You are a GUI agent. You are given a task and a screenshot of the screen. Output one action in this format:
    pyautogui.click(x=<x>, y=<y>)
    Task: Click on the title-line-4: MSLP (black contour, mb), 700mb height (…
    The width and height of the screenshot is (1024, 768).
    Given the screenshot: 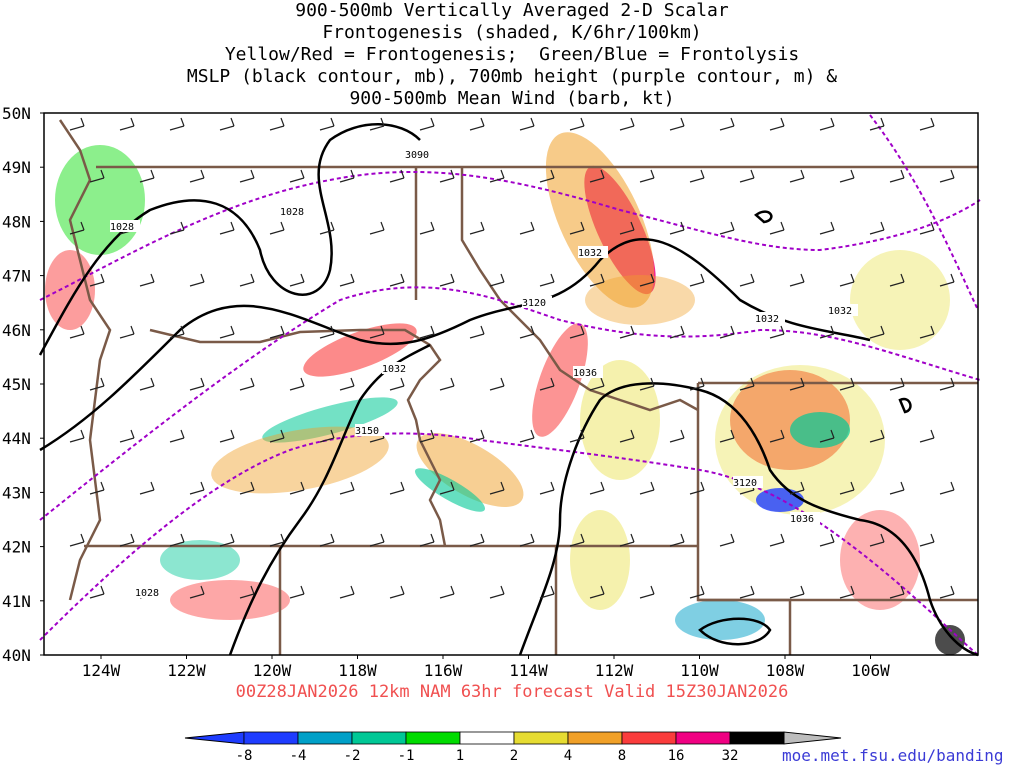 What is the action you would take?
    pyautogui.click(x=512, y=76)
    